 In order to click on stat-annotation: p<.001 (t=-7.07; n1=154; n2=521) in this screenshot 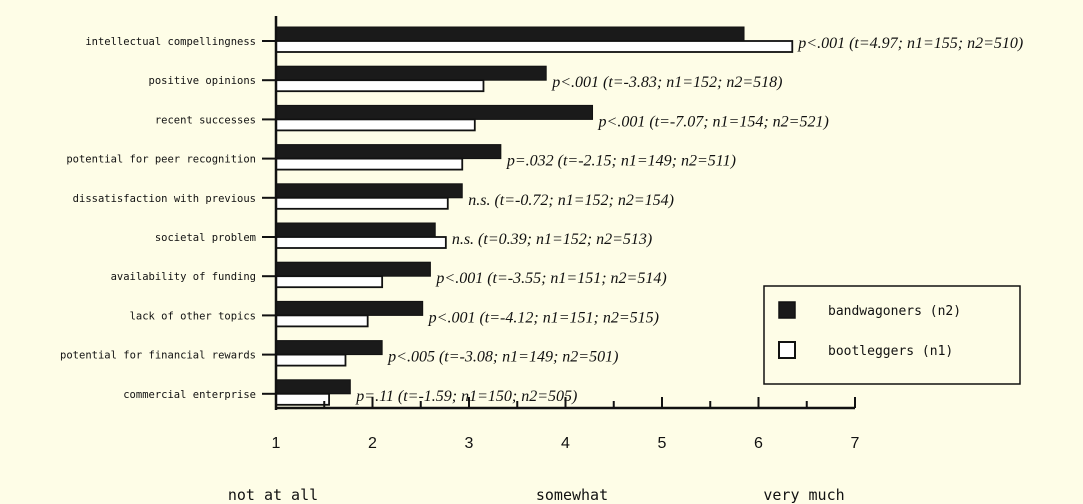, I will do `click(713, 121)`.